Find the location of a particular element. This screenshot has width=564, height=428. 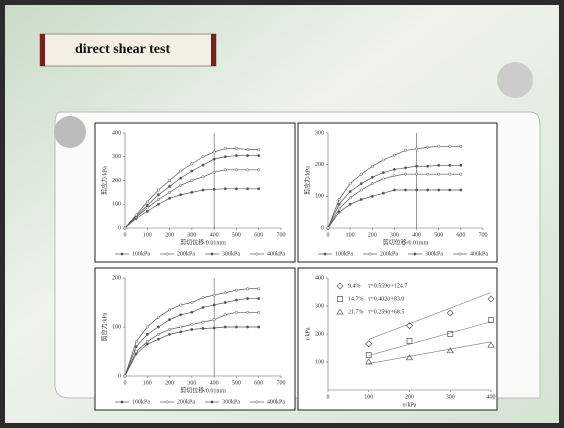

legend-label: 14.7% is located at coordinates (356, 299).